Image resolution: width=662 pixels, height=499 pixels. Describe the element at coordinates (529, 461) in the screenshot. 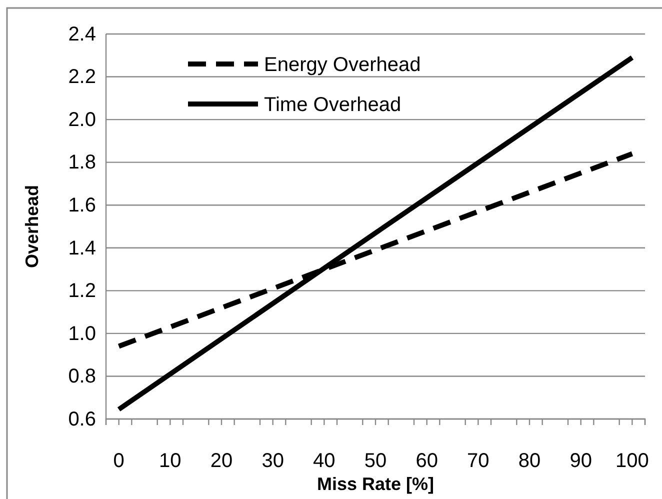

I see `x-tick-label: 80` at that location.